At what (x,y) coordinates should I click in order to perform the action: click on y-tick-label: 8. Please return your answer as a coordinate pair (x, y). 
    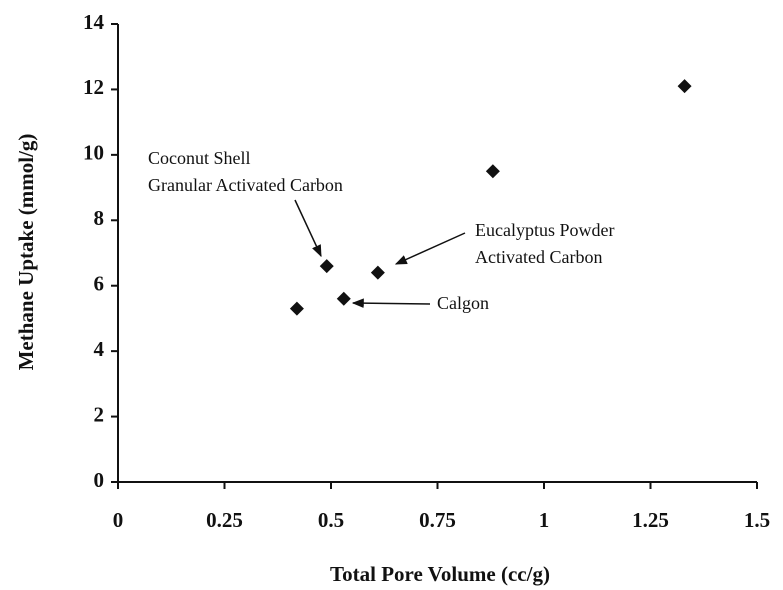
    Looking at the image, I should click on (99, 218).